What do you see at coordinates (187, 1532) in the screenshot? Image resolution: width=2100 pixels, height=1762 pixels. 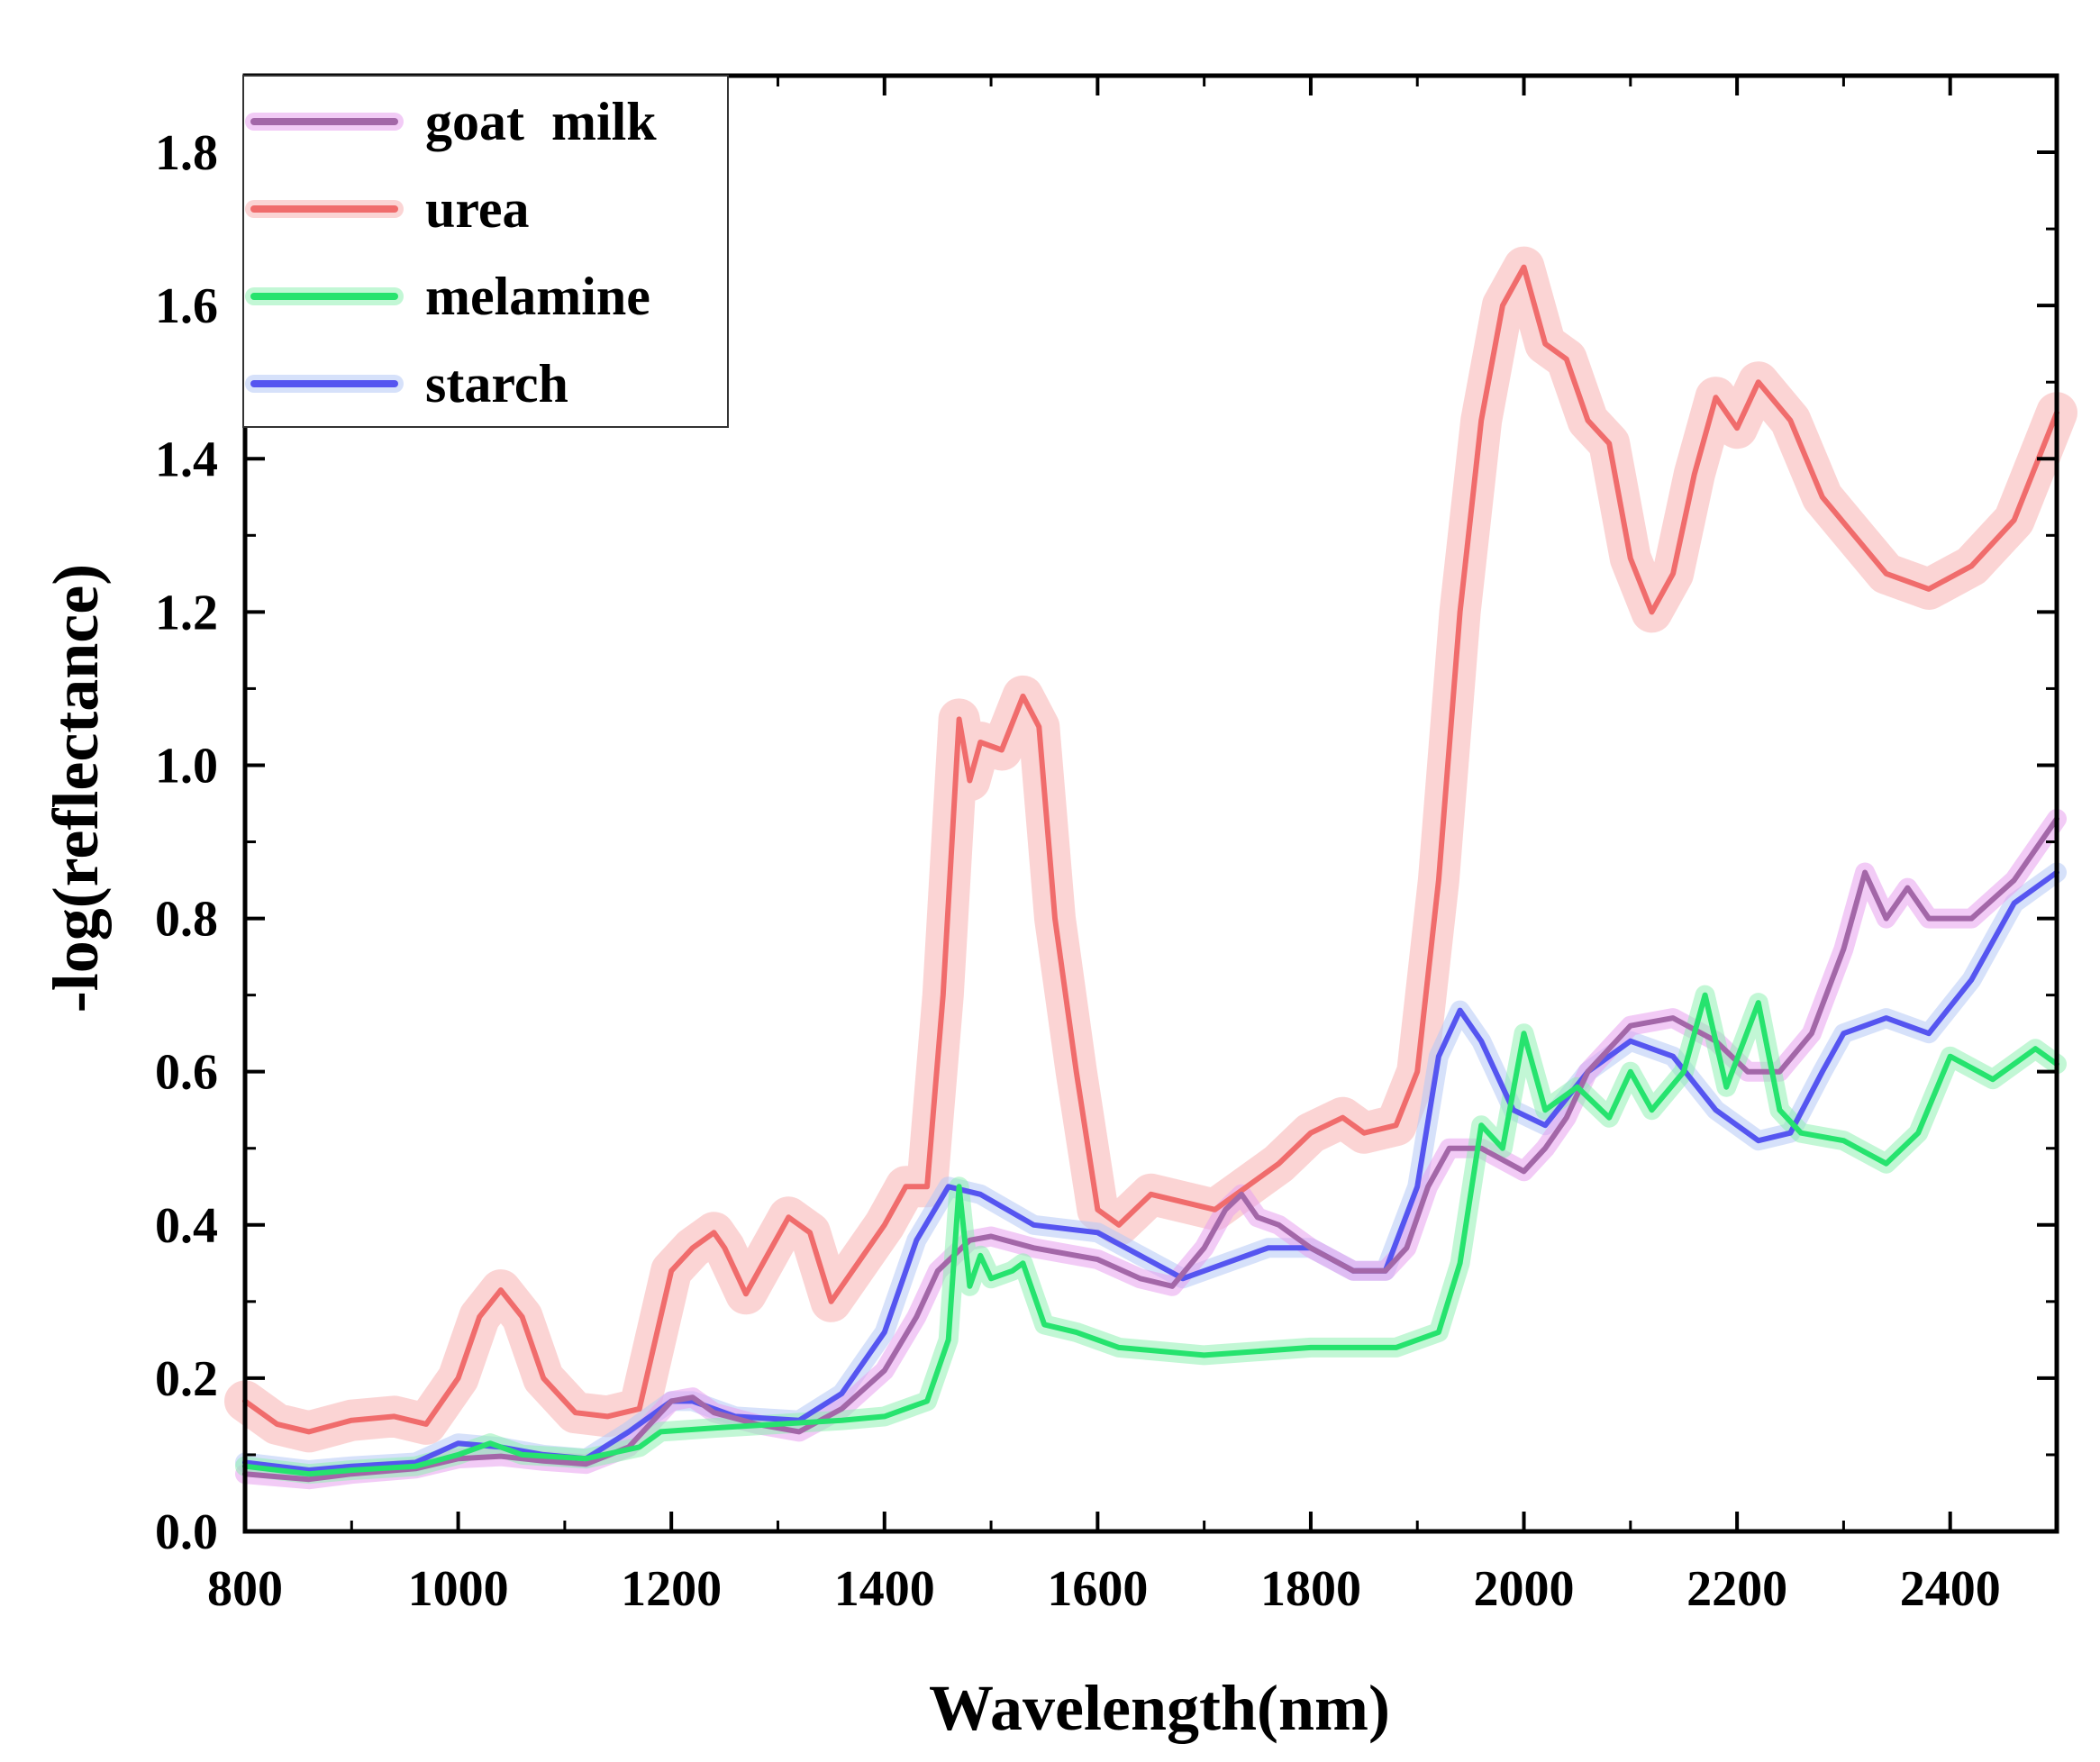 I see `y-tick-label: 0.0` at bounding box center [187, 1532].